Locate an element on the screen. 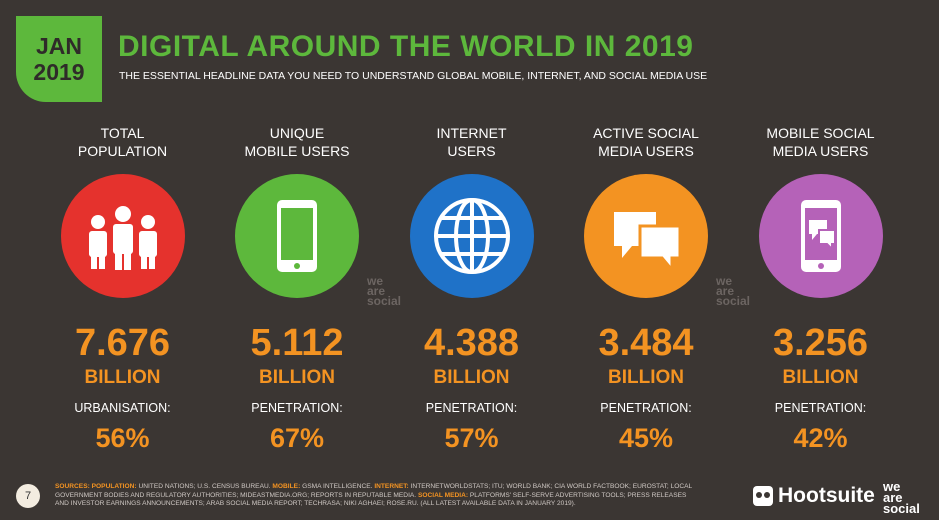 The image size is (939, 520). partner-word: we is located at coordinates (892, 486).